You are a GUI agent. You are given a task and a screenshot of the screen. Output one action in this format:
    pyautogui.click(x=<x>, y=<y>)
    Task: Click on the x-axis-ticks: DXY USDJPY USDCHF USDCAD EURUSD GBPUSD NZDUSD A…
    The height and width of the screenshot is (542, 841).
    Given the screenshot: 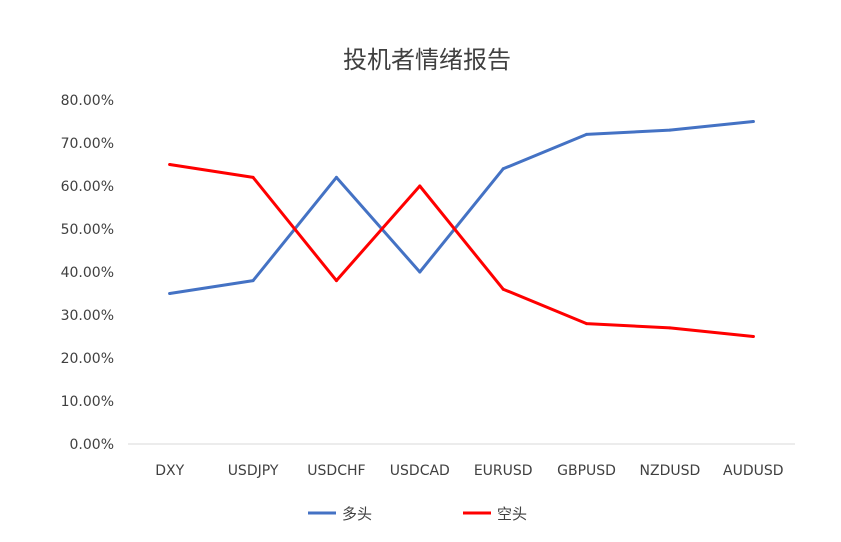 What is the action you would take?
    pyautogui.click(x=469, y=471)
    